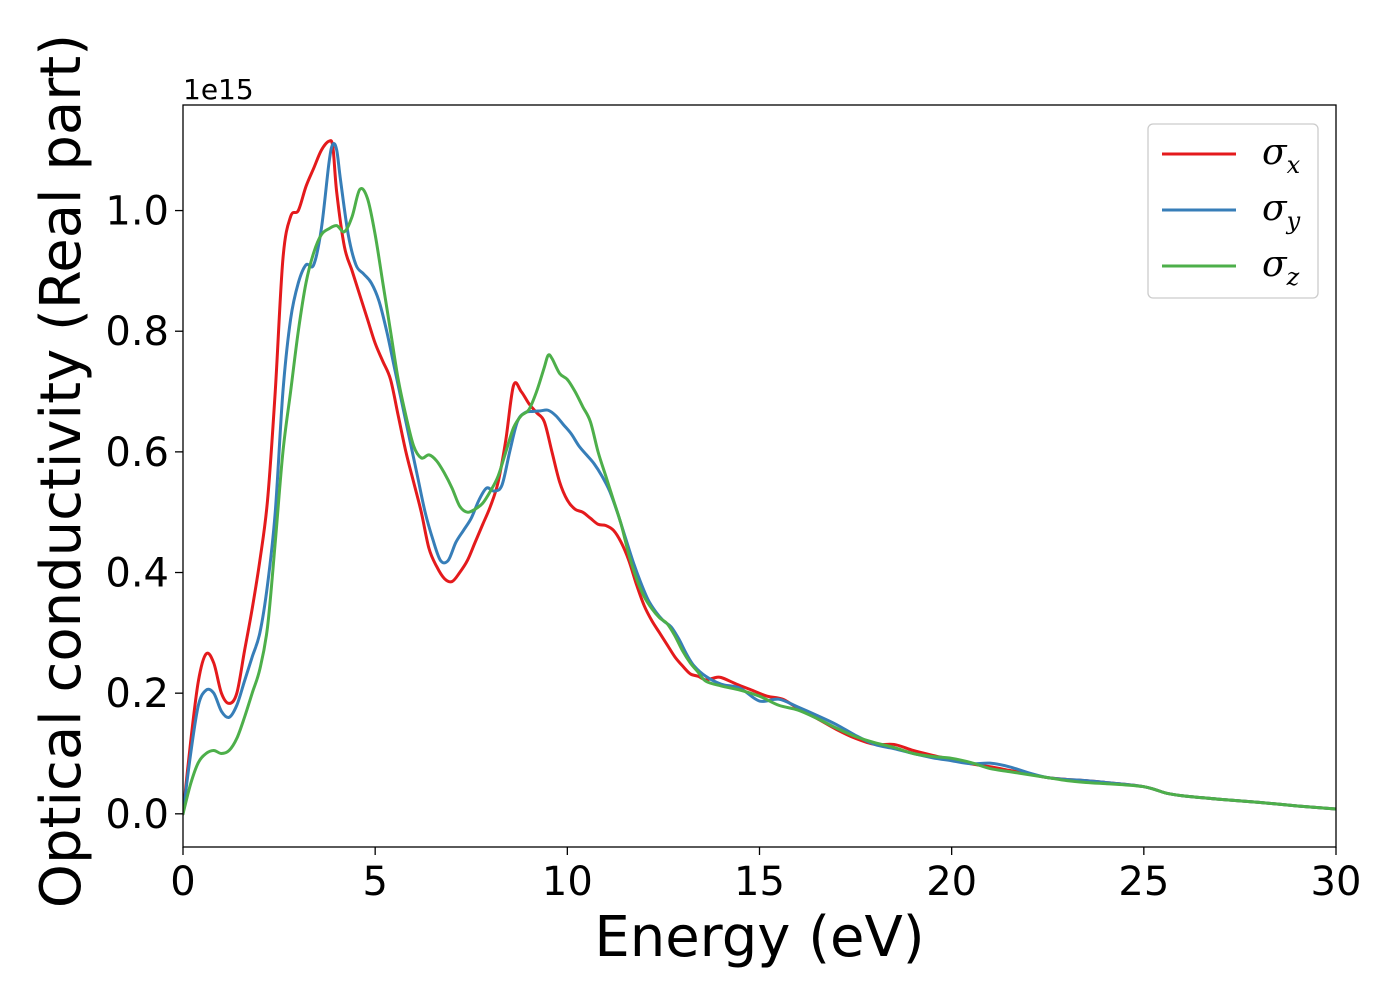 This screenshot has width=1400, height=1000. Describe the element at coordinates (1143, 882) in the screenshot. I see `x-tick-label: 25` at that location.